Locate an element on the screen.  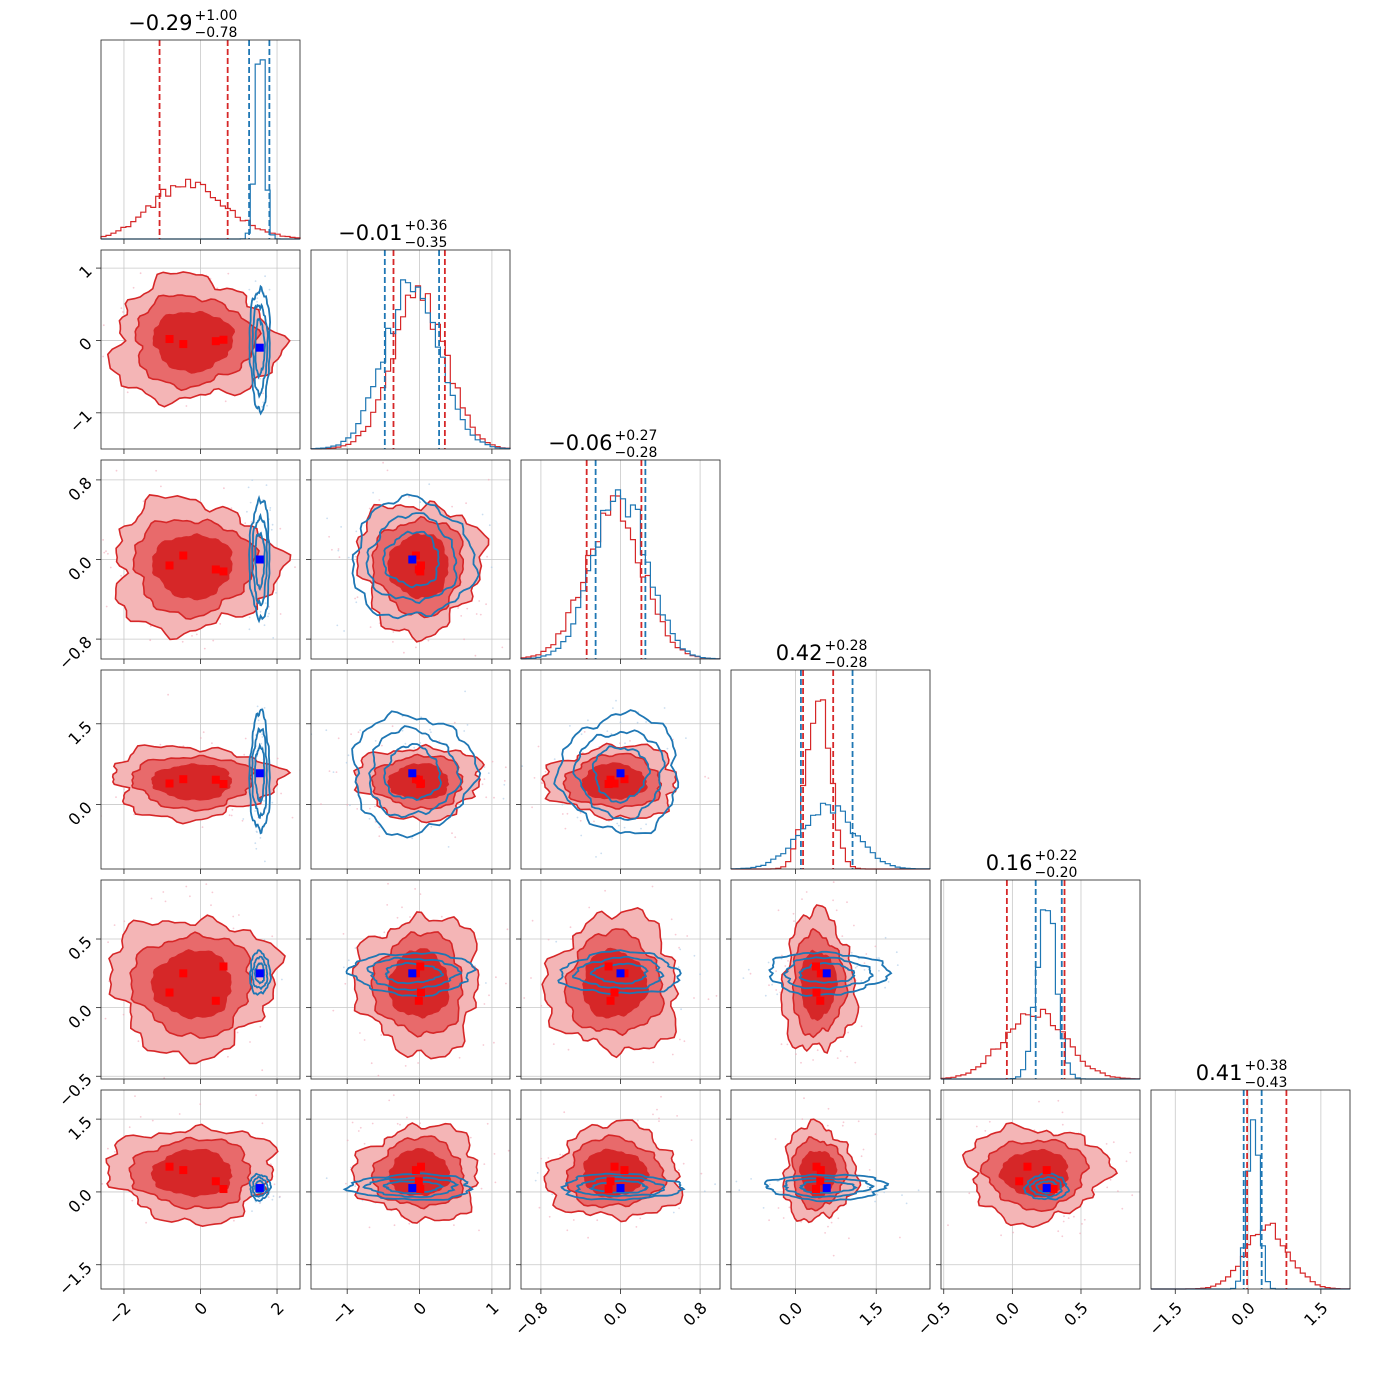
y-tick-labels-4: −0.5 0.0 0.5 is located at coordinates (75, 1021).